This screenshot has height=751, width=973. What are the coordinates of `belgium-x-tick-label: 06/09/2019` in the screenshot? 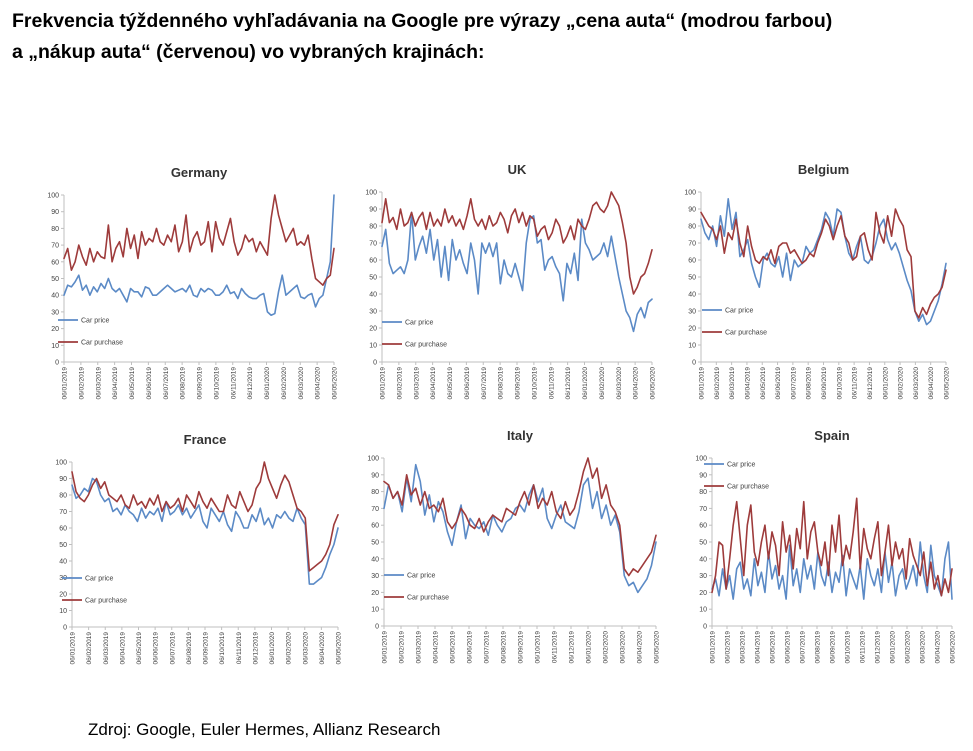 It's located at (824, 383).